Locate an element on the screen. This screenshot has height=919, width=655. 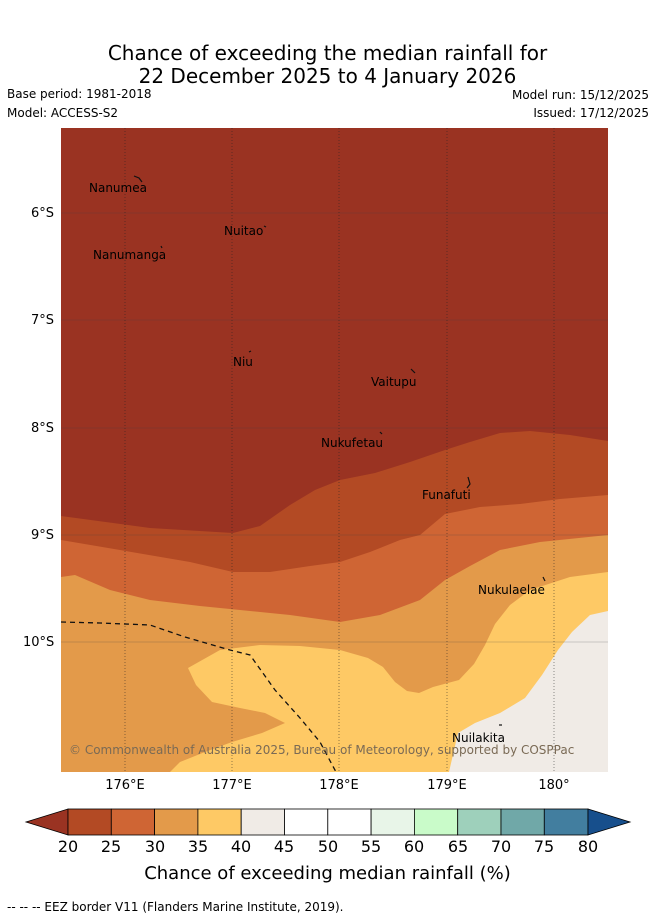
island-vaitupu is located at coordinates (413, 371).